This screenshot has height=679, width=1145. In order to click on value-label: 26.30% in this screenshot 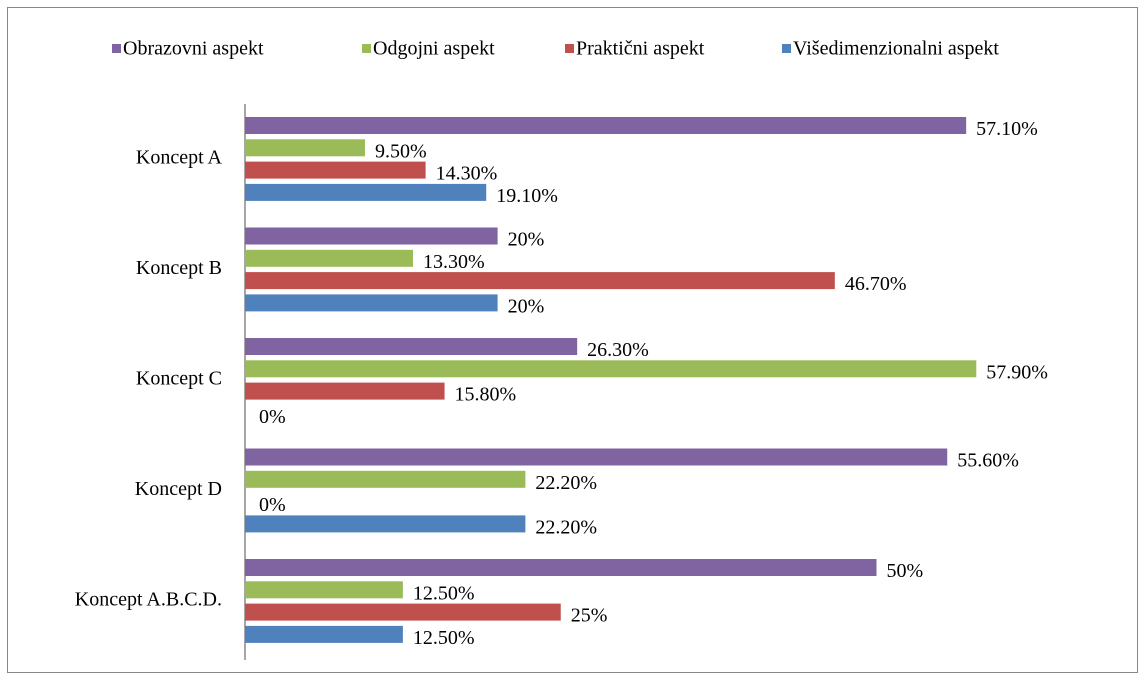, I will do `click(618, 350)`.